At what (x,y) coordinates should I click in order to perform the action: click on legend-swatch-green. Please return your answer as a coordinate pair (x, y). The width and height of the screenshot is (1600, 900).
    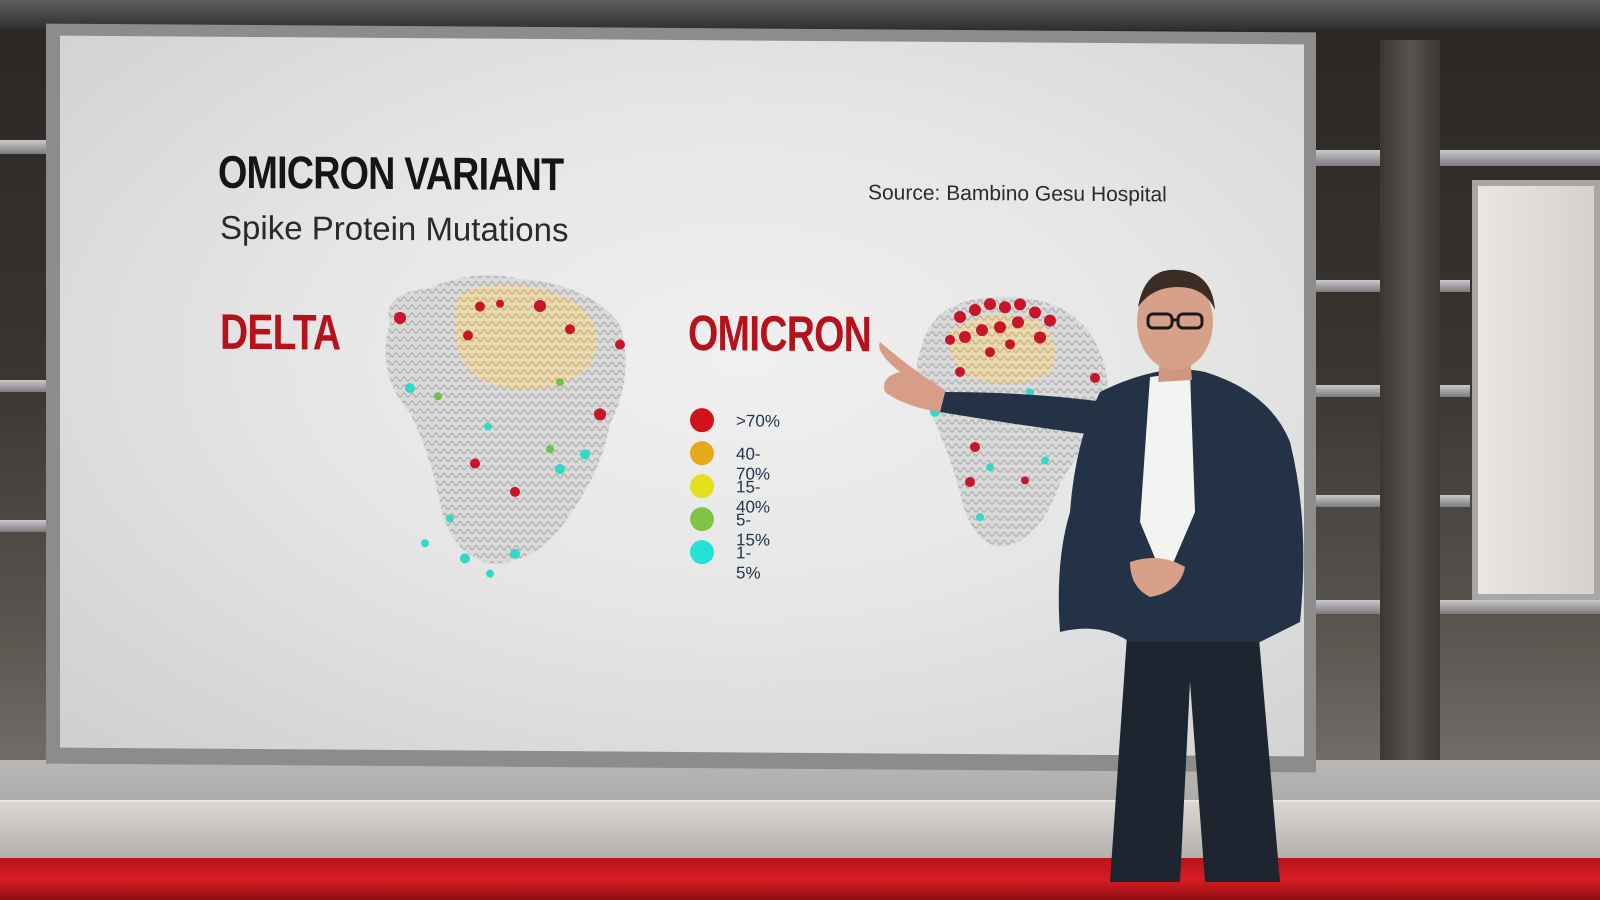
    Looking at the image, I should click on (702, 519).